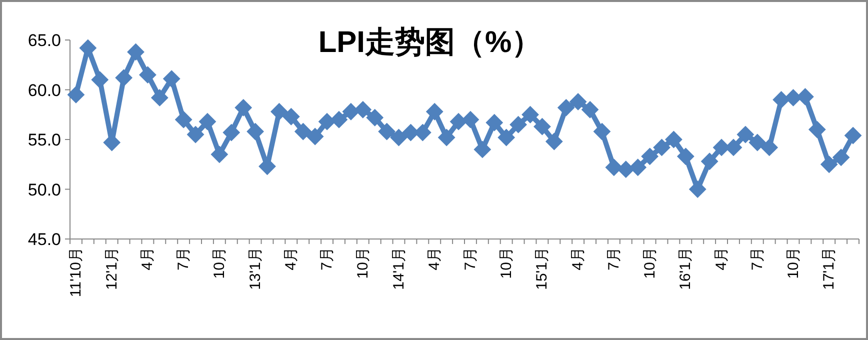 The image size is (868, 340). I want to click on x-tick-label: 12'1月, so click(111, 268).